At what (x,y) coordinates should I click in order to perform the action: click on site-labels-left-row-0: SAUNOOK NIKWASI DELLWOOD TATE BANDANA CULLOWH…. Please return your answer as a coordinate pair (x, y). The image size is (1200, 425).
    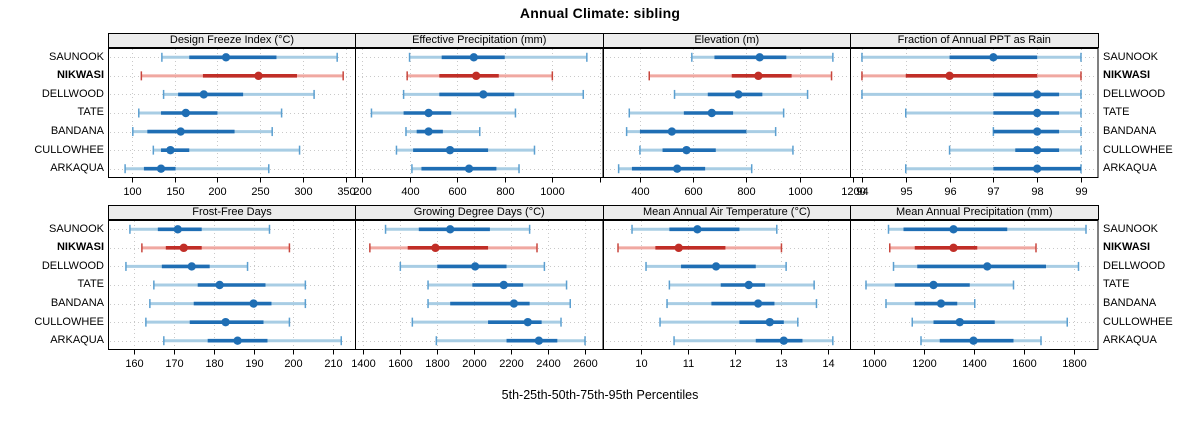
    Looking at the image, I should click on (59, 113).